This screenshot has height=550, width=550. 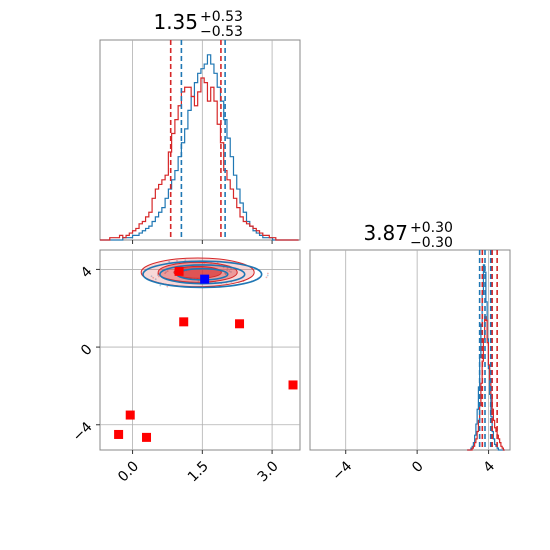 I want to click on joint-points, so click(x=206, y=354).